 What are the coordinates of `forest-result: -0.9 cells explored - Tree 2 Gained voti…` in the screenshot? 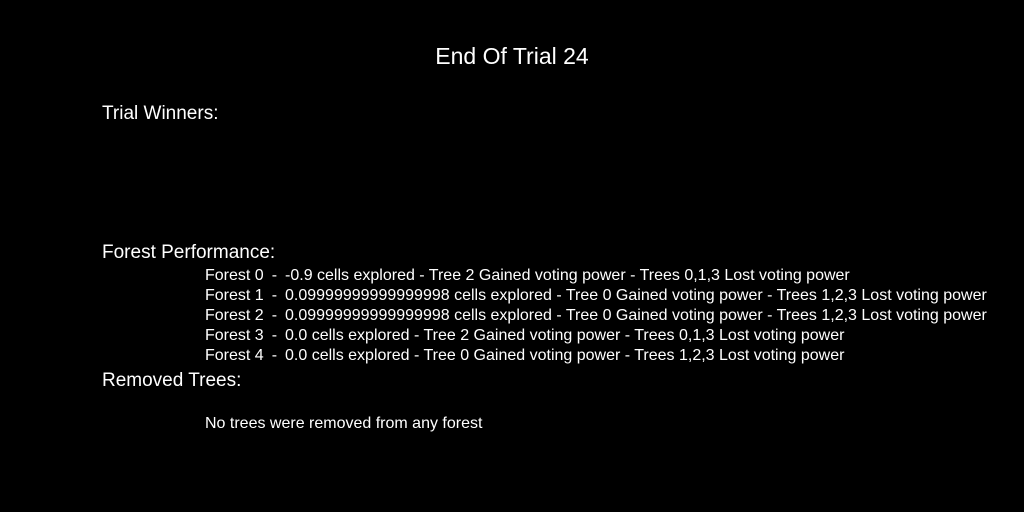 It's located at (567, 275).